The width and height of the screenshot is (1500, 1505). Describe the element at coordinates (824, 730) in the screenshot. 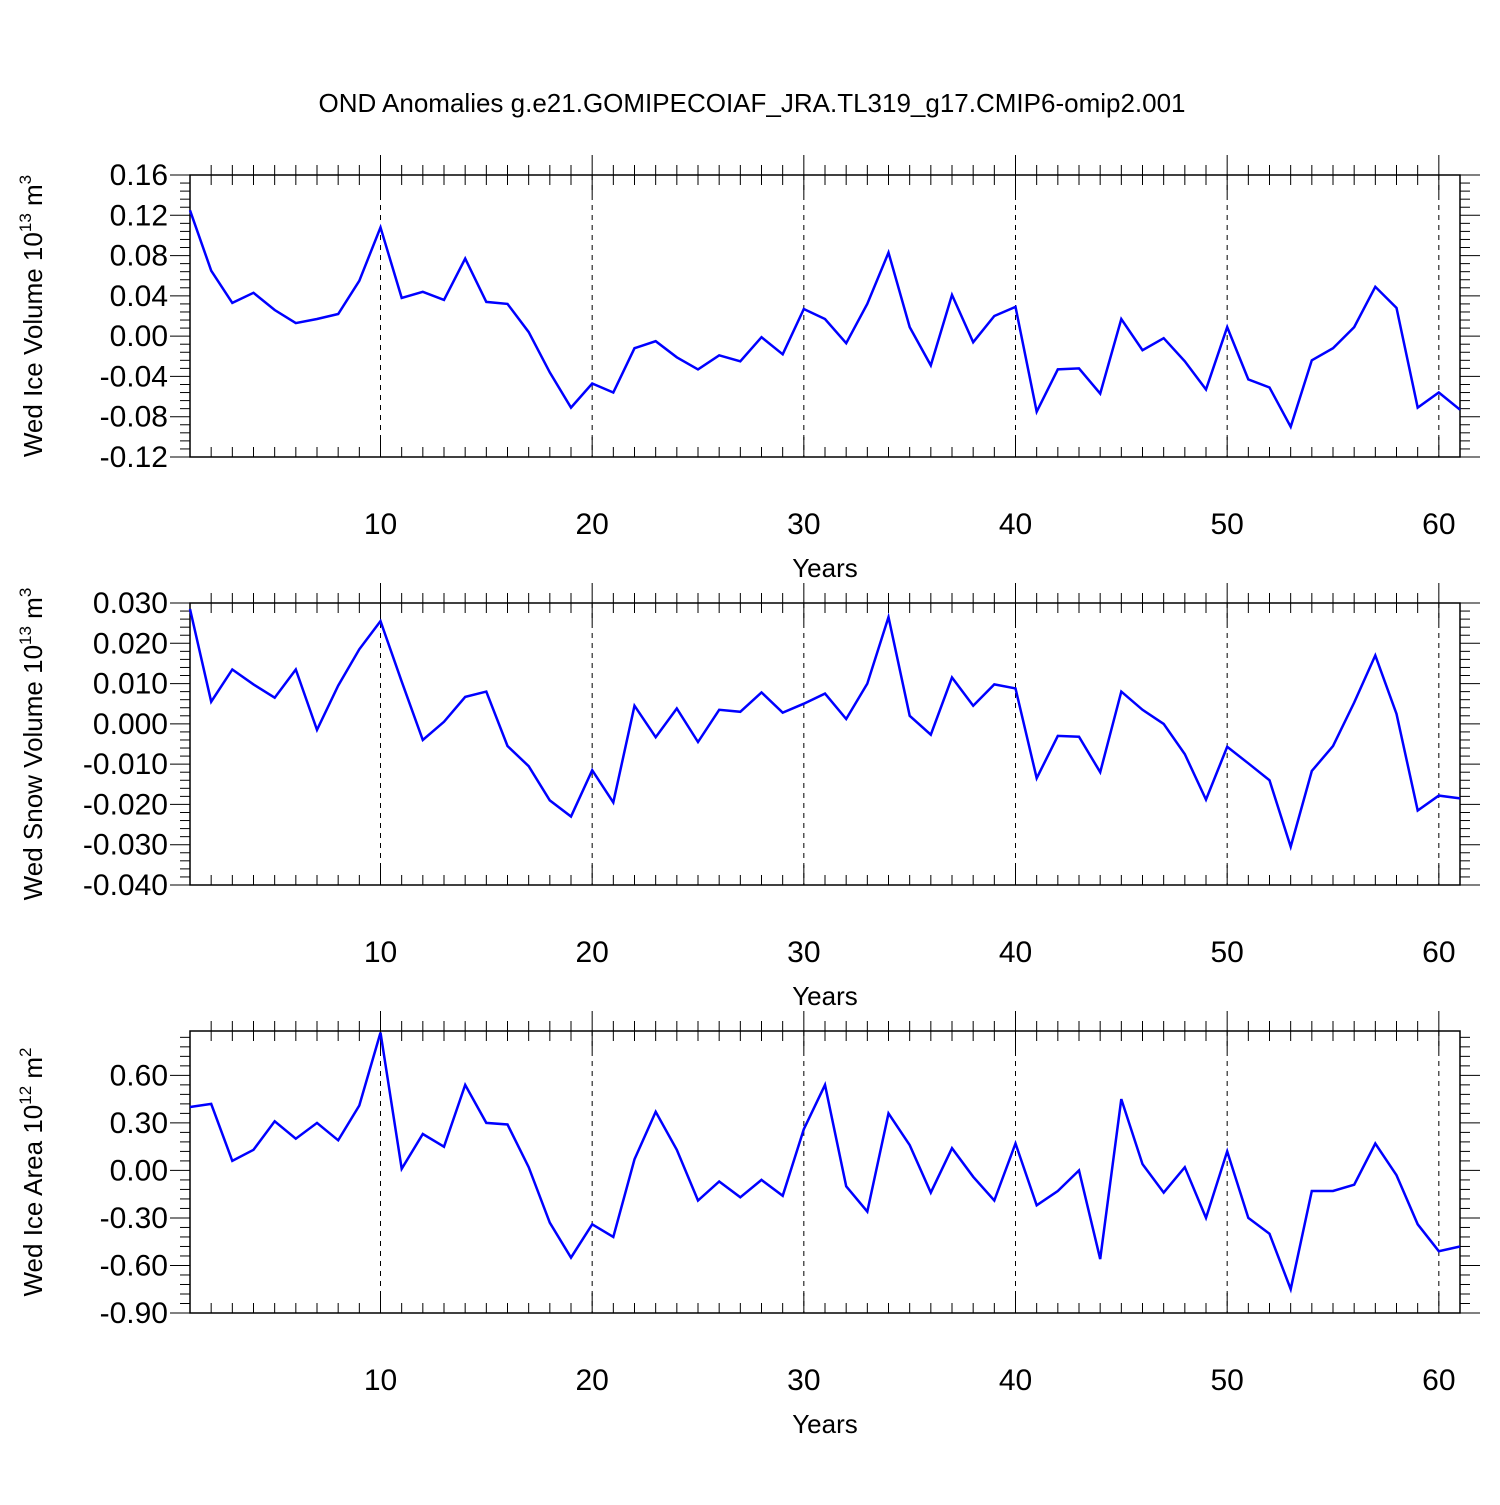

I see `series-line` at that location.